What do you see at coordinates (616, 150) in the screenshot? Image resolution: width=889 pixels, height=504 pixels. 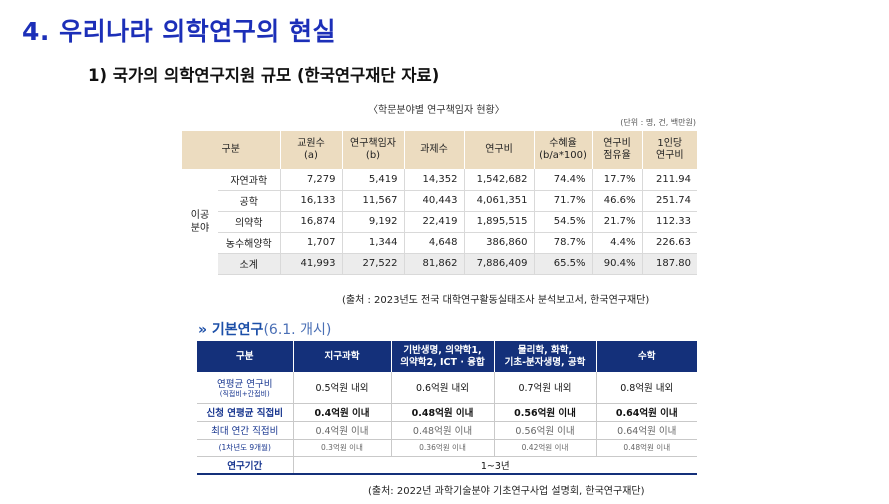 I see `header-share: 연구비 점유율` at bounding box center [616, 150].